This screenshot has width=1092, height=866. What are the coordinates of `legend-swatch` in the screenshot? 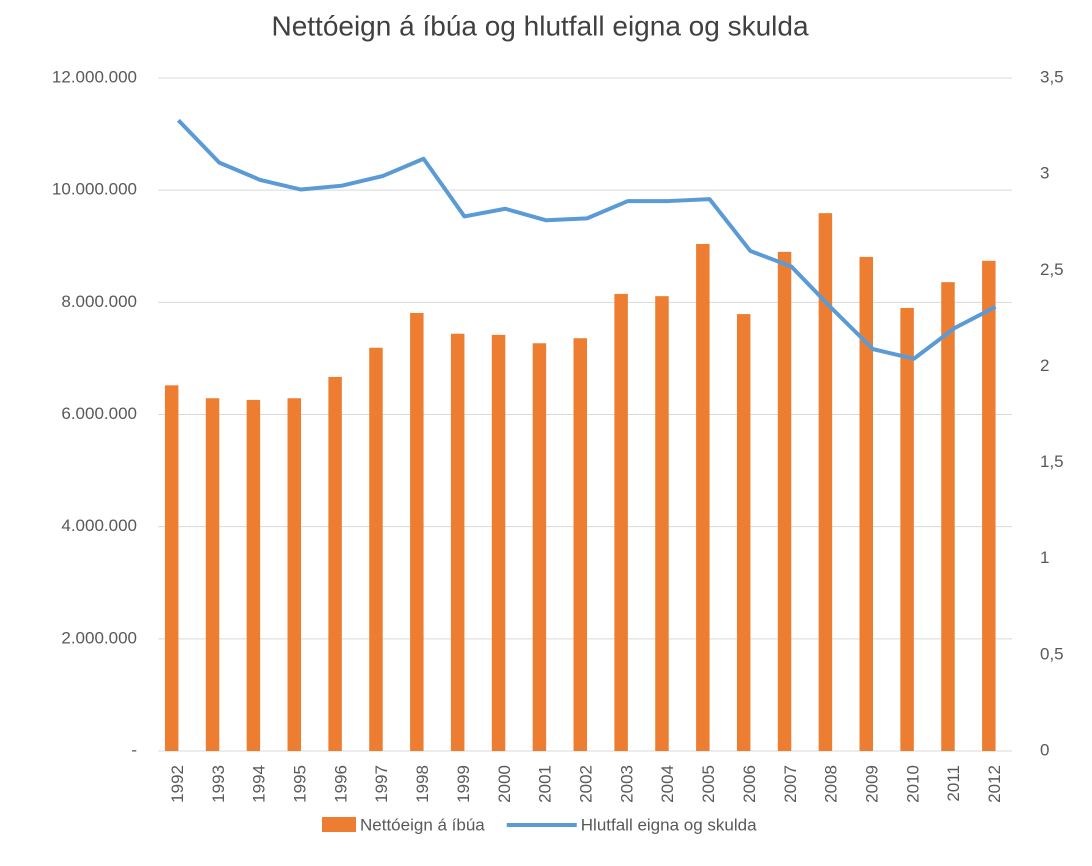 It's located at (339, 824).